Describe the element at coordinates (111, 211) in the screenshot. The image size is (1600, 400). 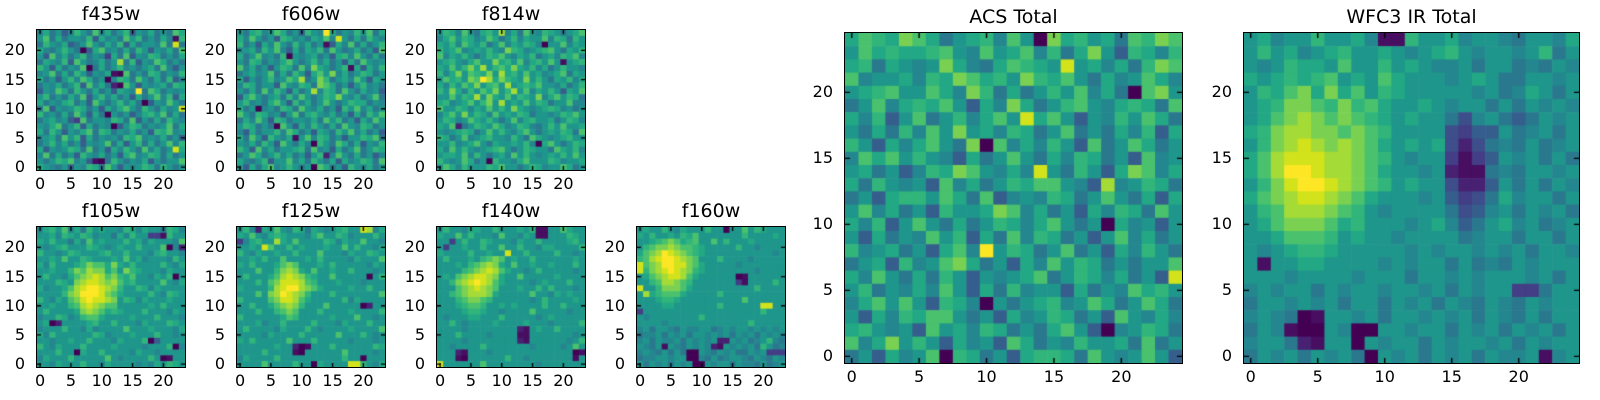
I see `panel-title-f105w: f105w` at that location.